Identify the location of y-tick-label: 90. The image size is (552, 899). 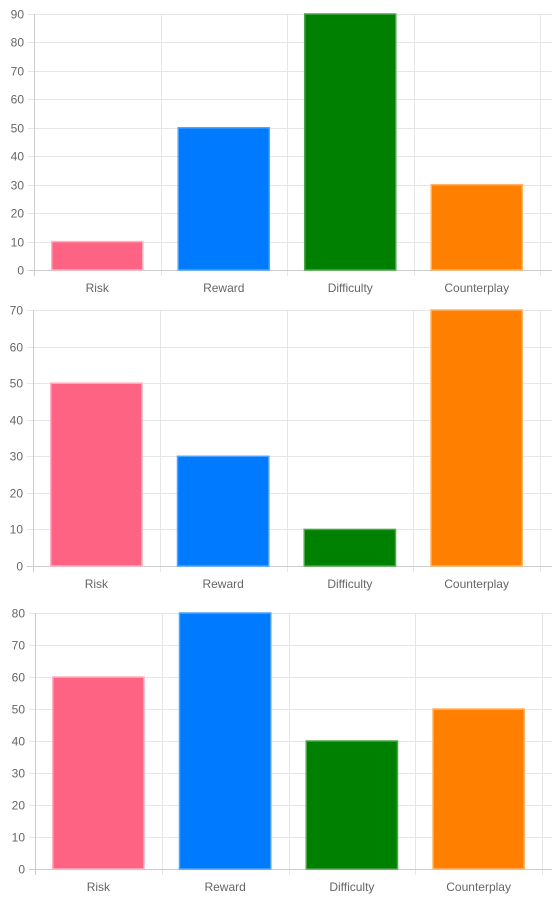
(18, 15).